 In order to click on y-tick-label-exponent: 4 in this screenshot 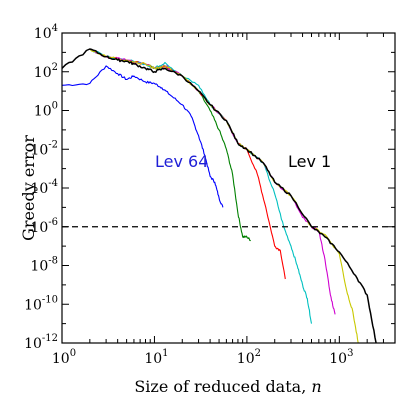, I will do `click(55, 28)`.